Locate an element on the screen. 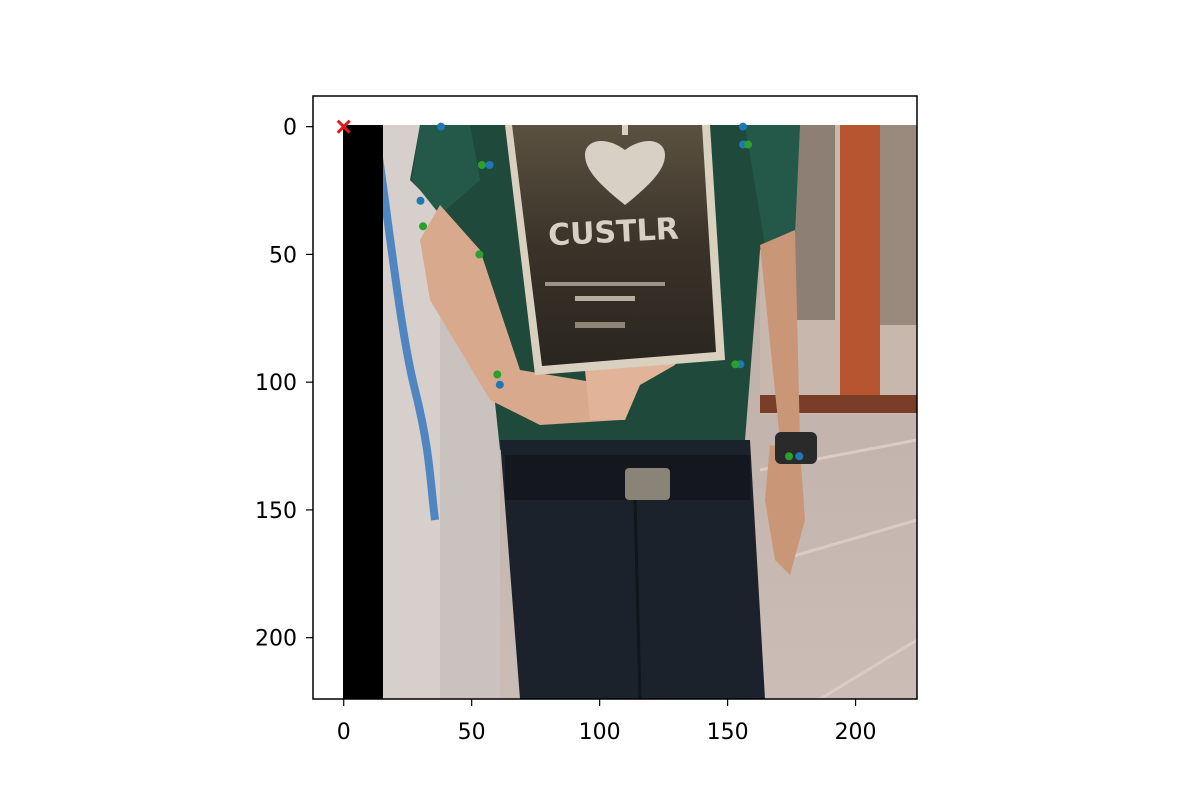  x-axis-ticks: 0 50 100 150 200 is located at coordinates (607, 722).